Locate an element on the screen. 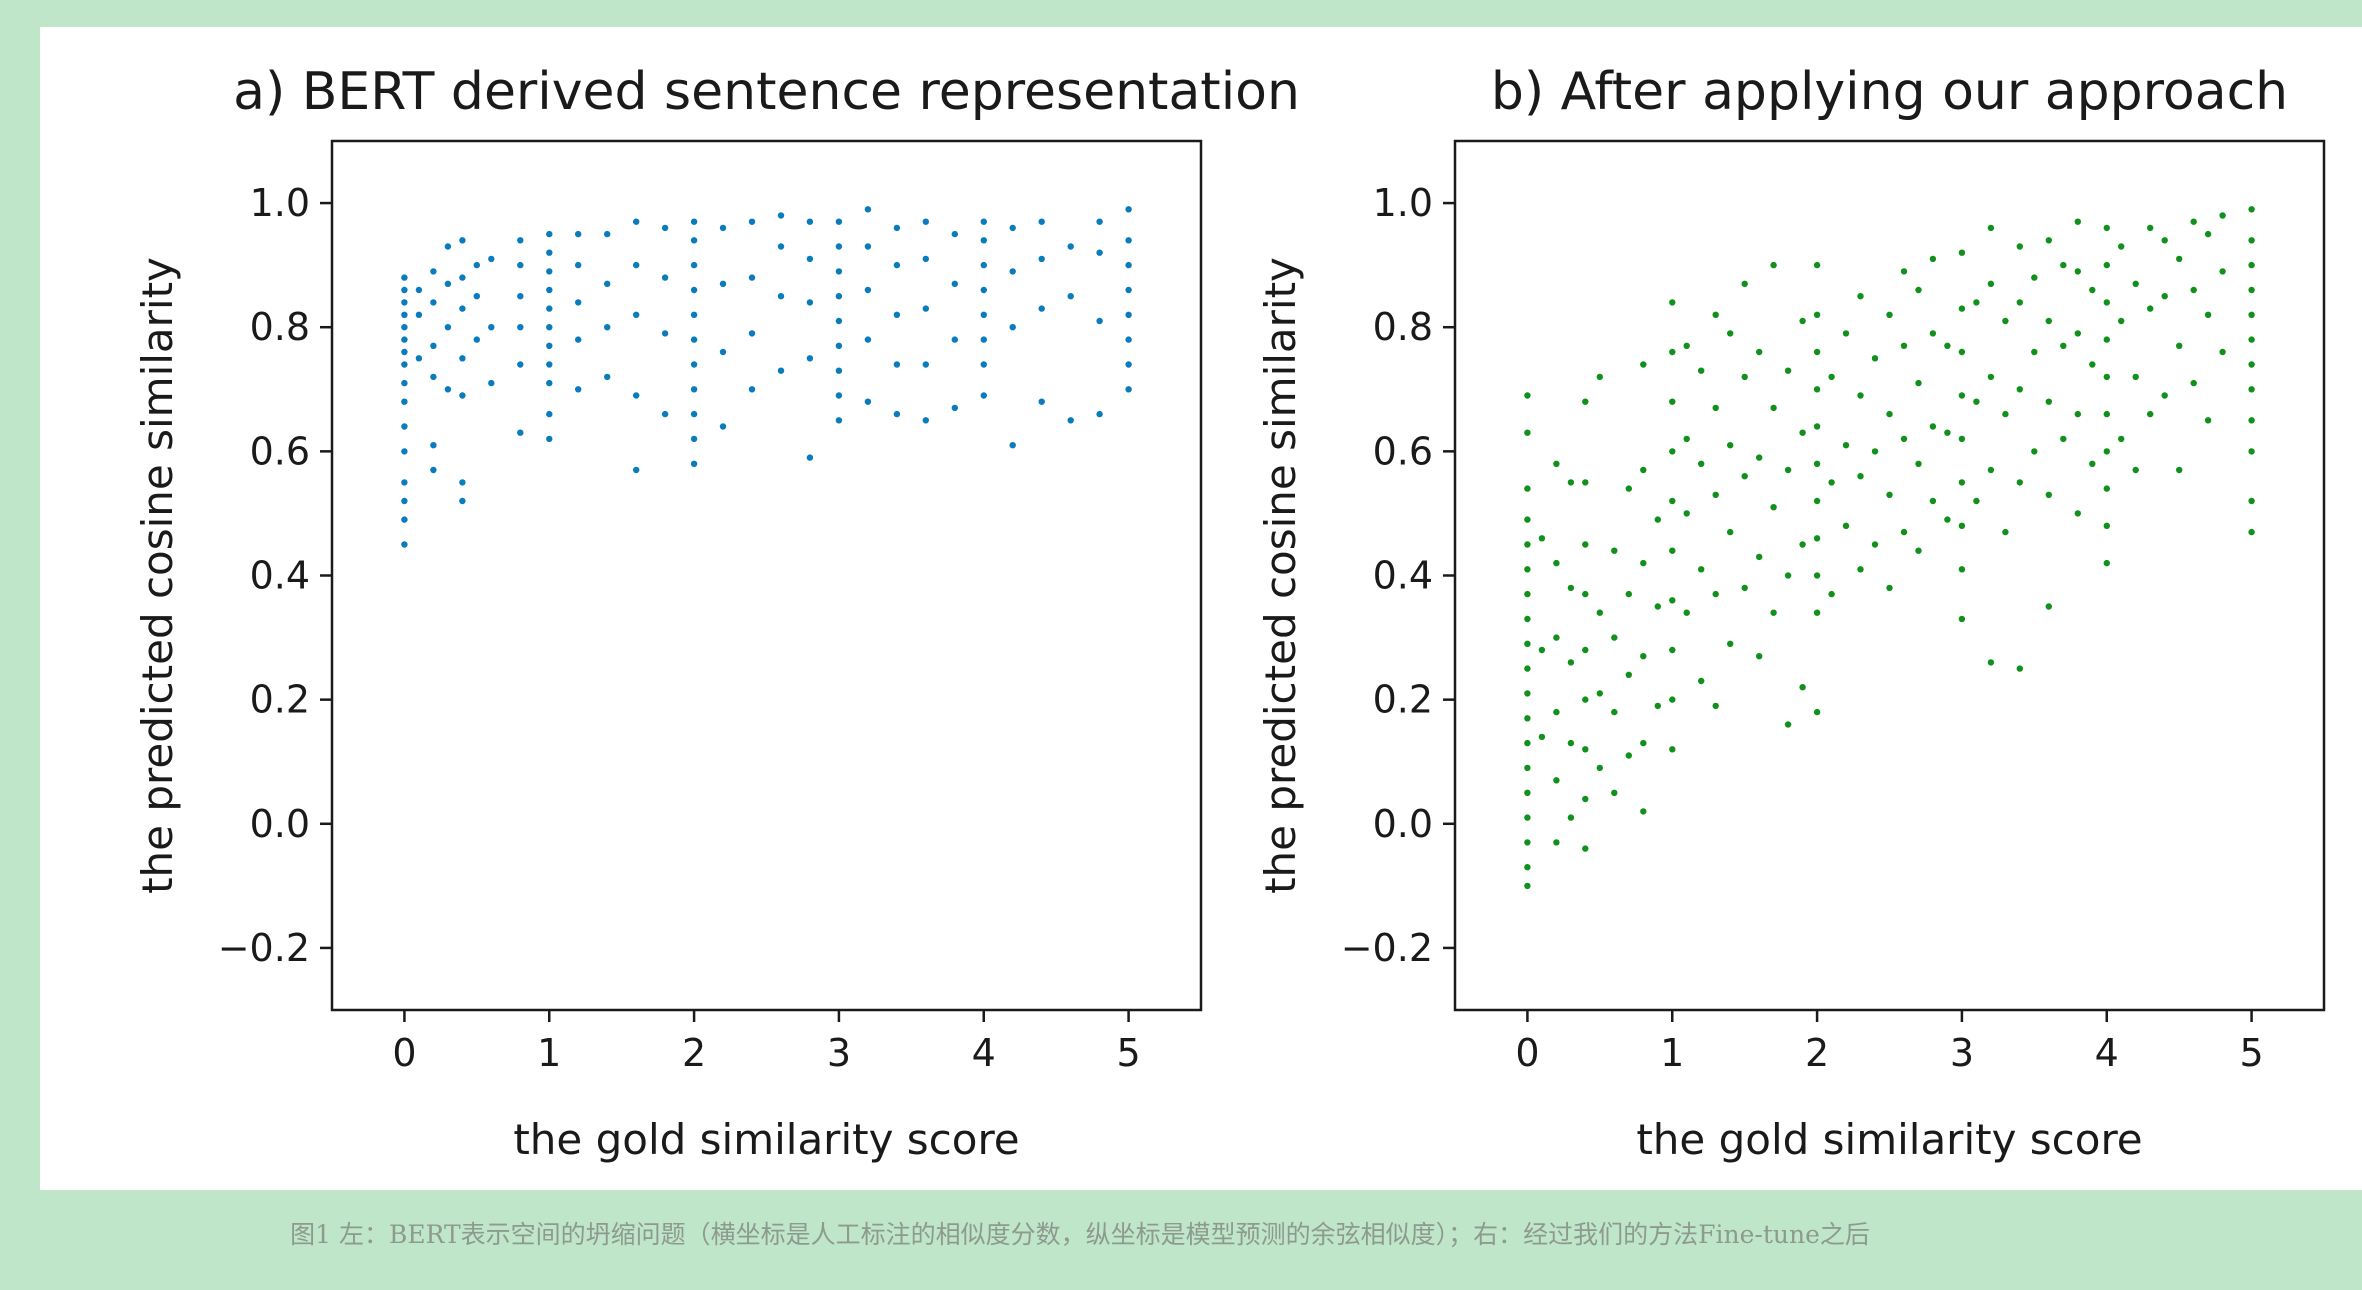 This screenshot has width=2362, height=1290. chart-a-ytick-label: −0.2 is located at coordinates (264, 948).